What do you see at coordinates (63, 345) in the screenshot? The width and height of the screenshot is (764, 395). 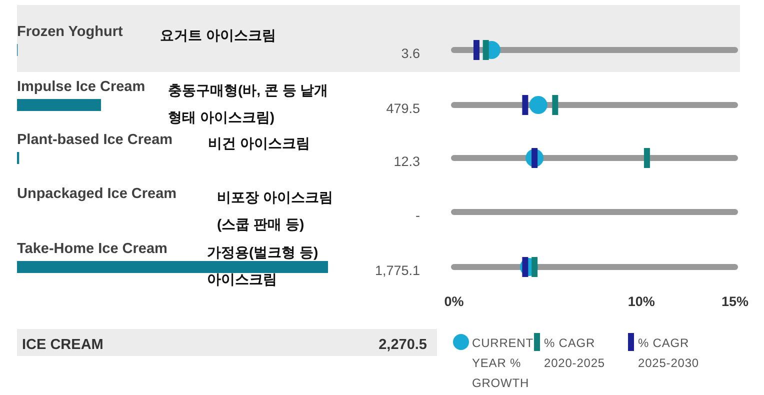 I see `category-label: ICE CREAM` at bounding box center [63, 345].